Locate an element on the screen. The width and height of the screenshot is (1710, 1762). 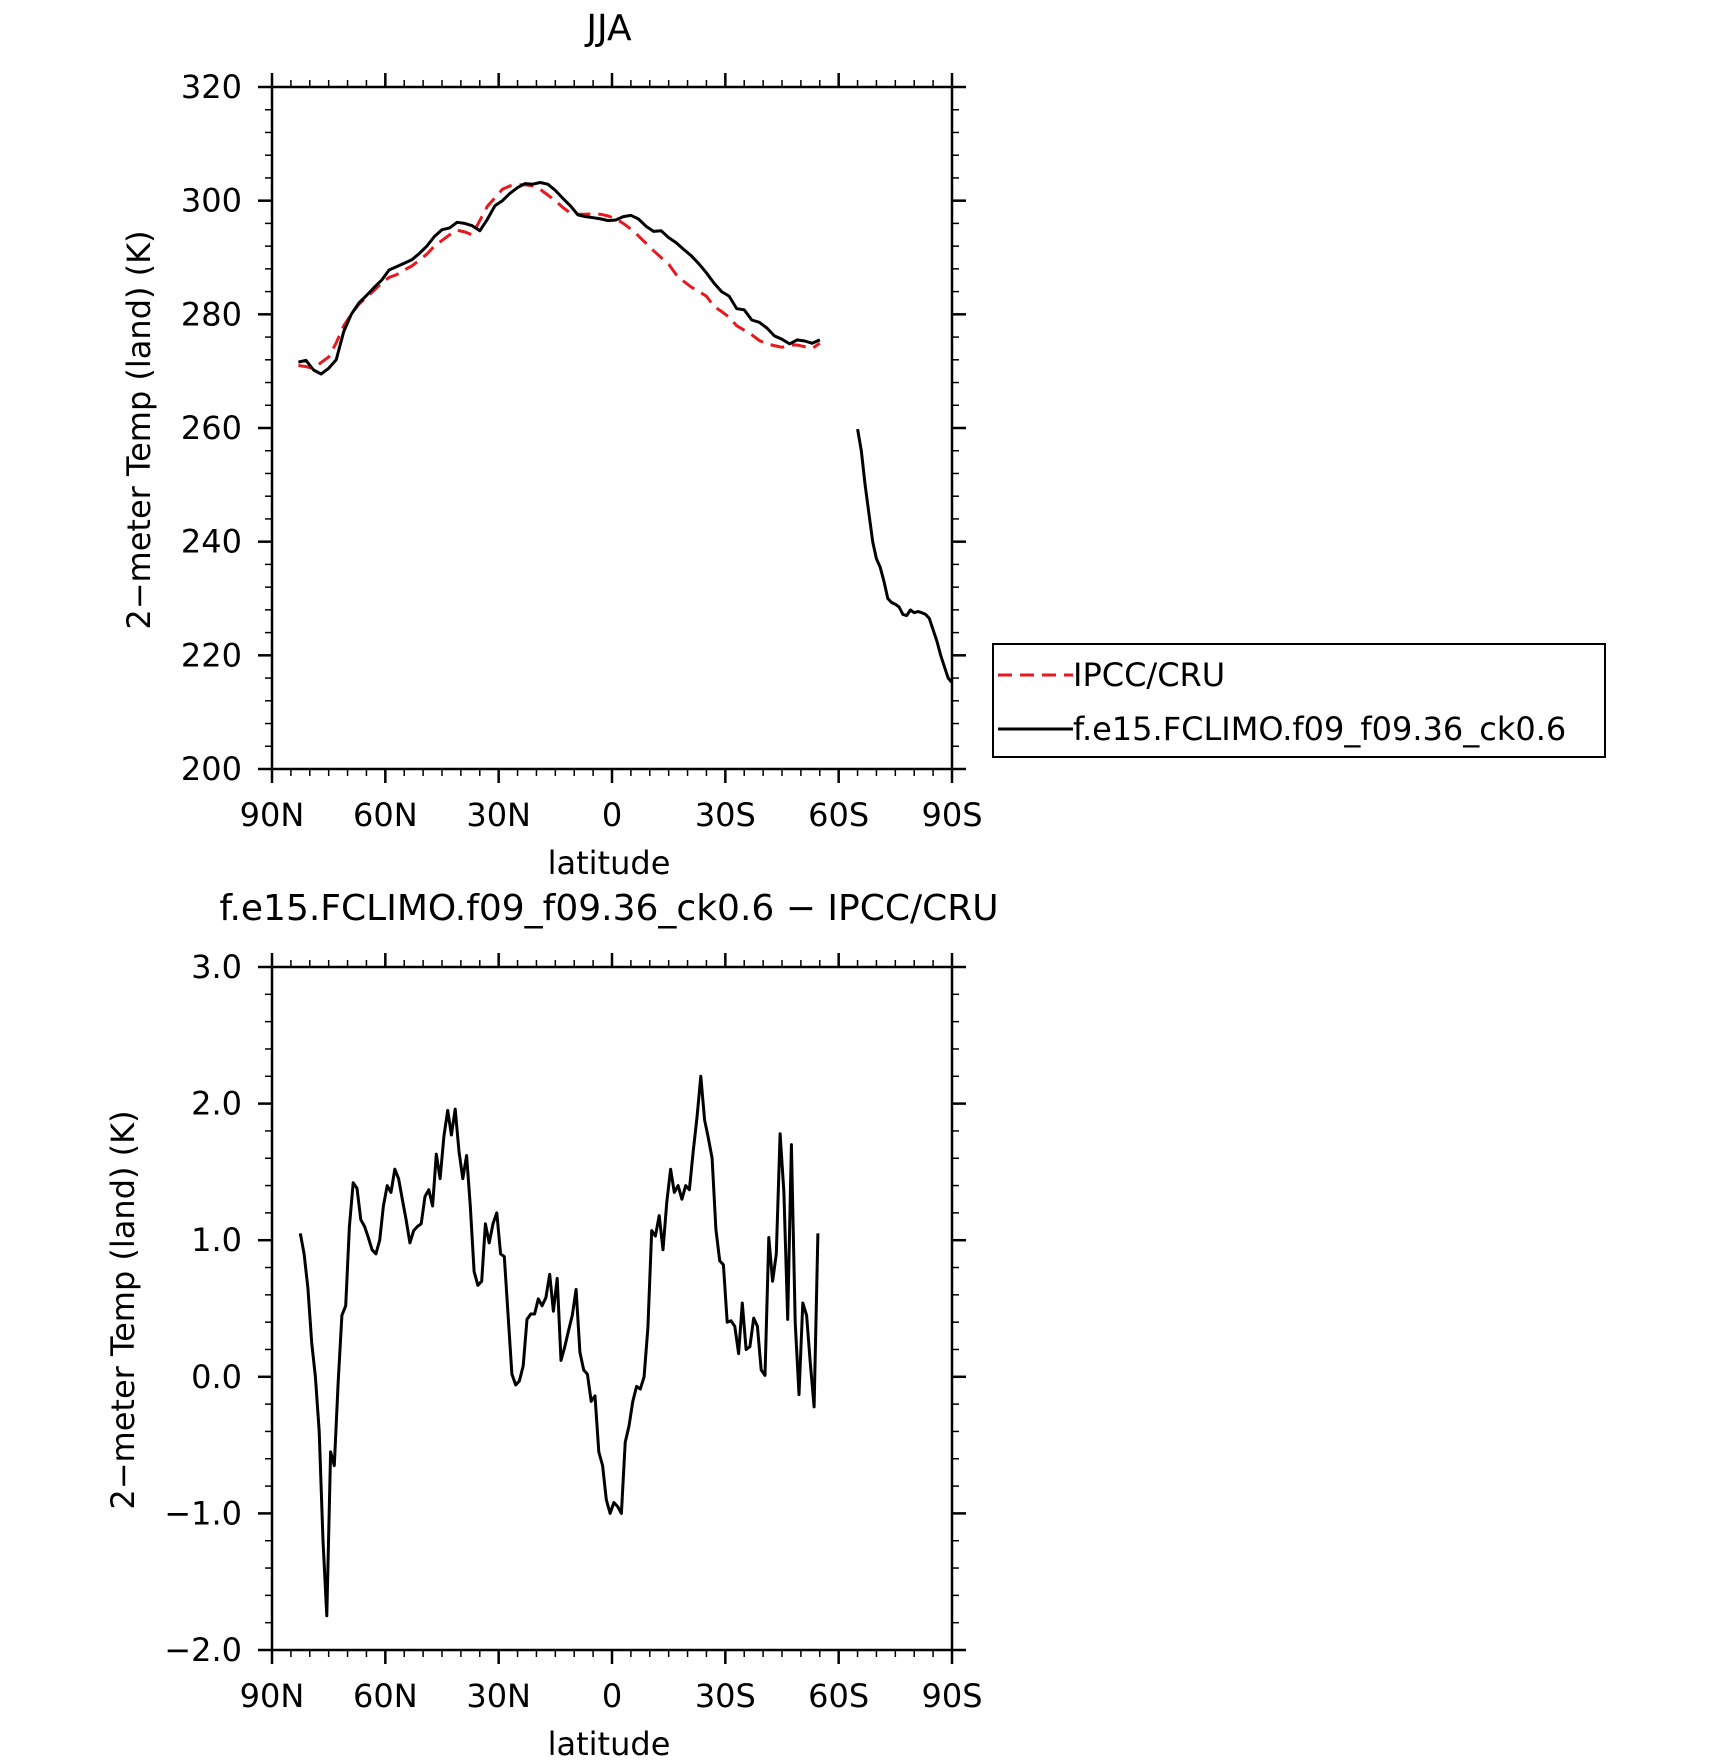
top-x-axis-label: latitude is located at coordinates (609, 863).